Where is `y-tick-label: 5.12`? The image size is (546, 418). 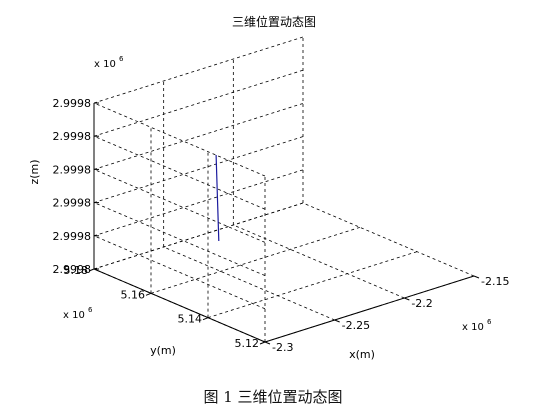 y-tick-label: 5.12 is located at coordinates (247, 343).